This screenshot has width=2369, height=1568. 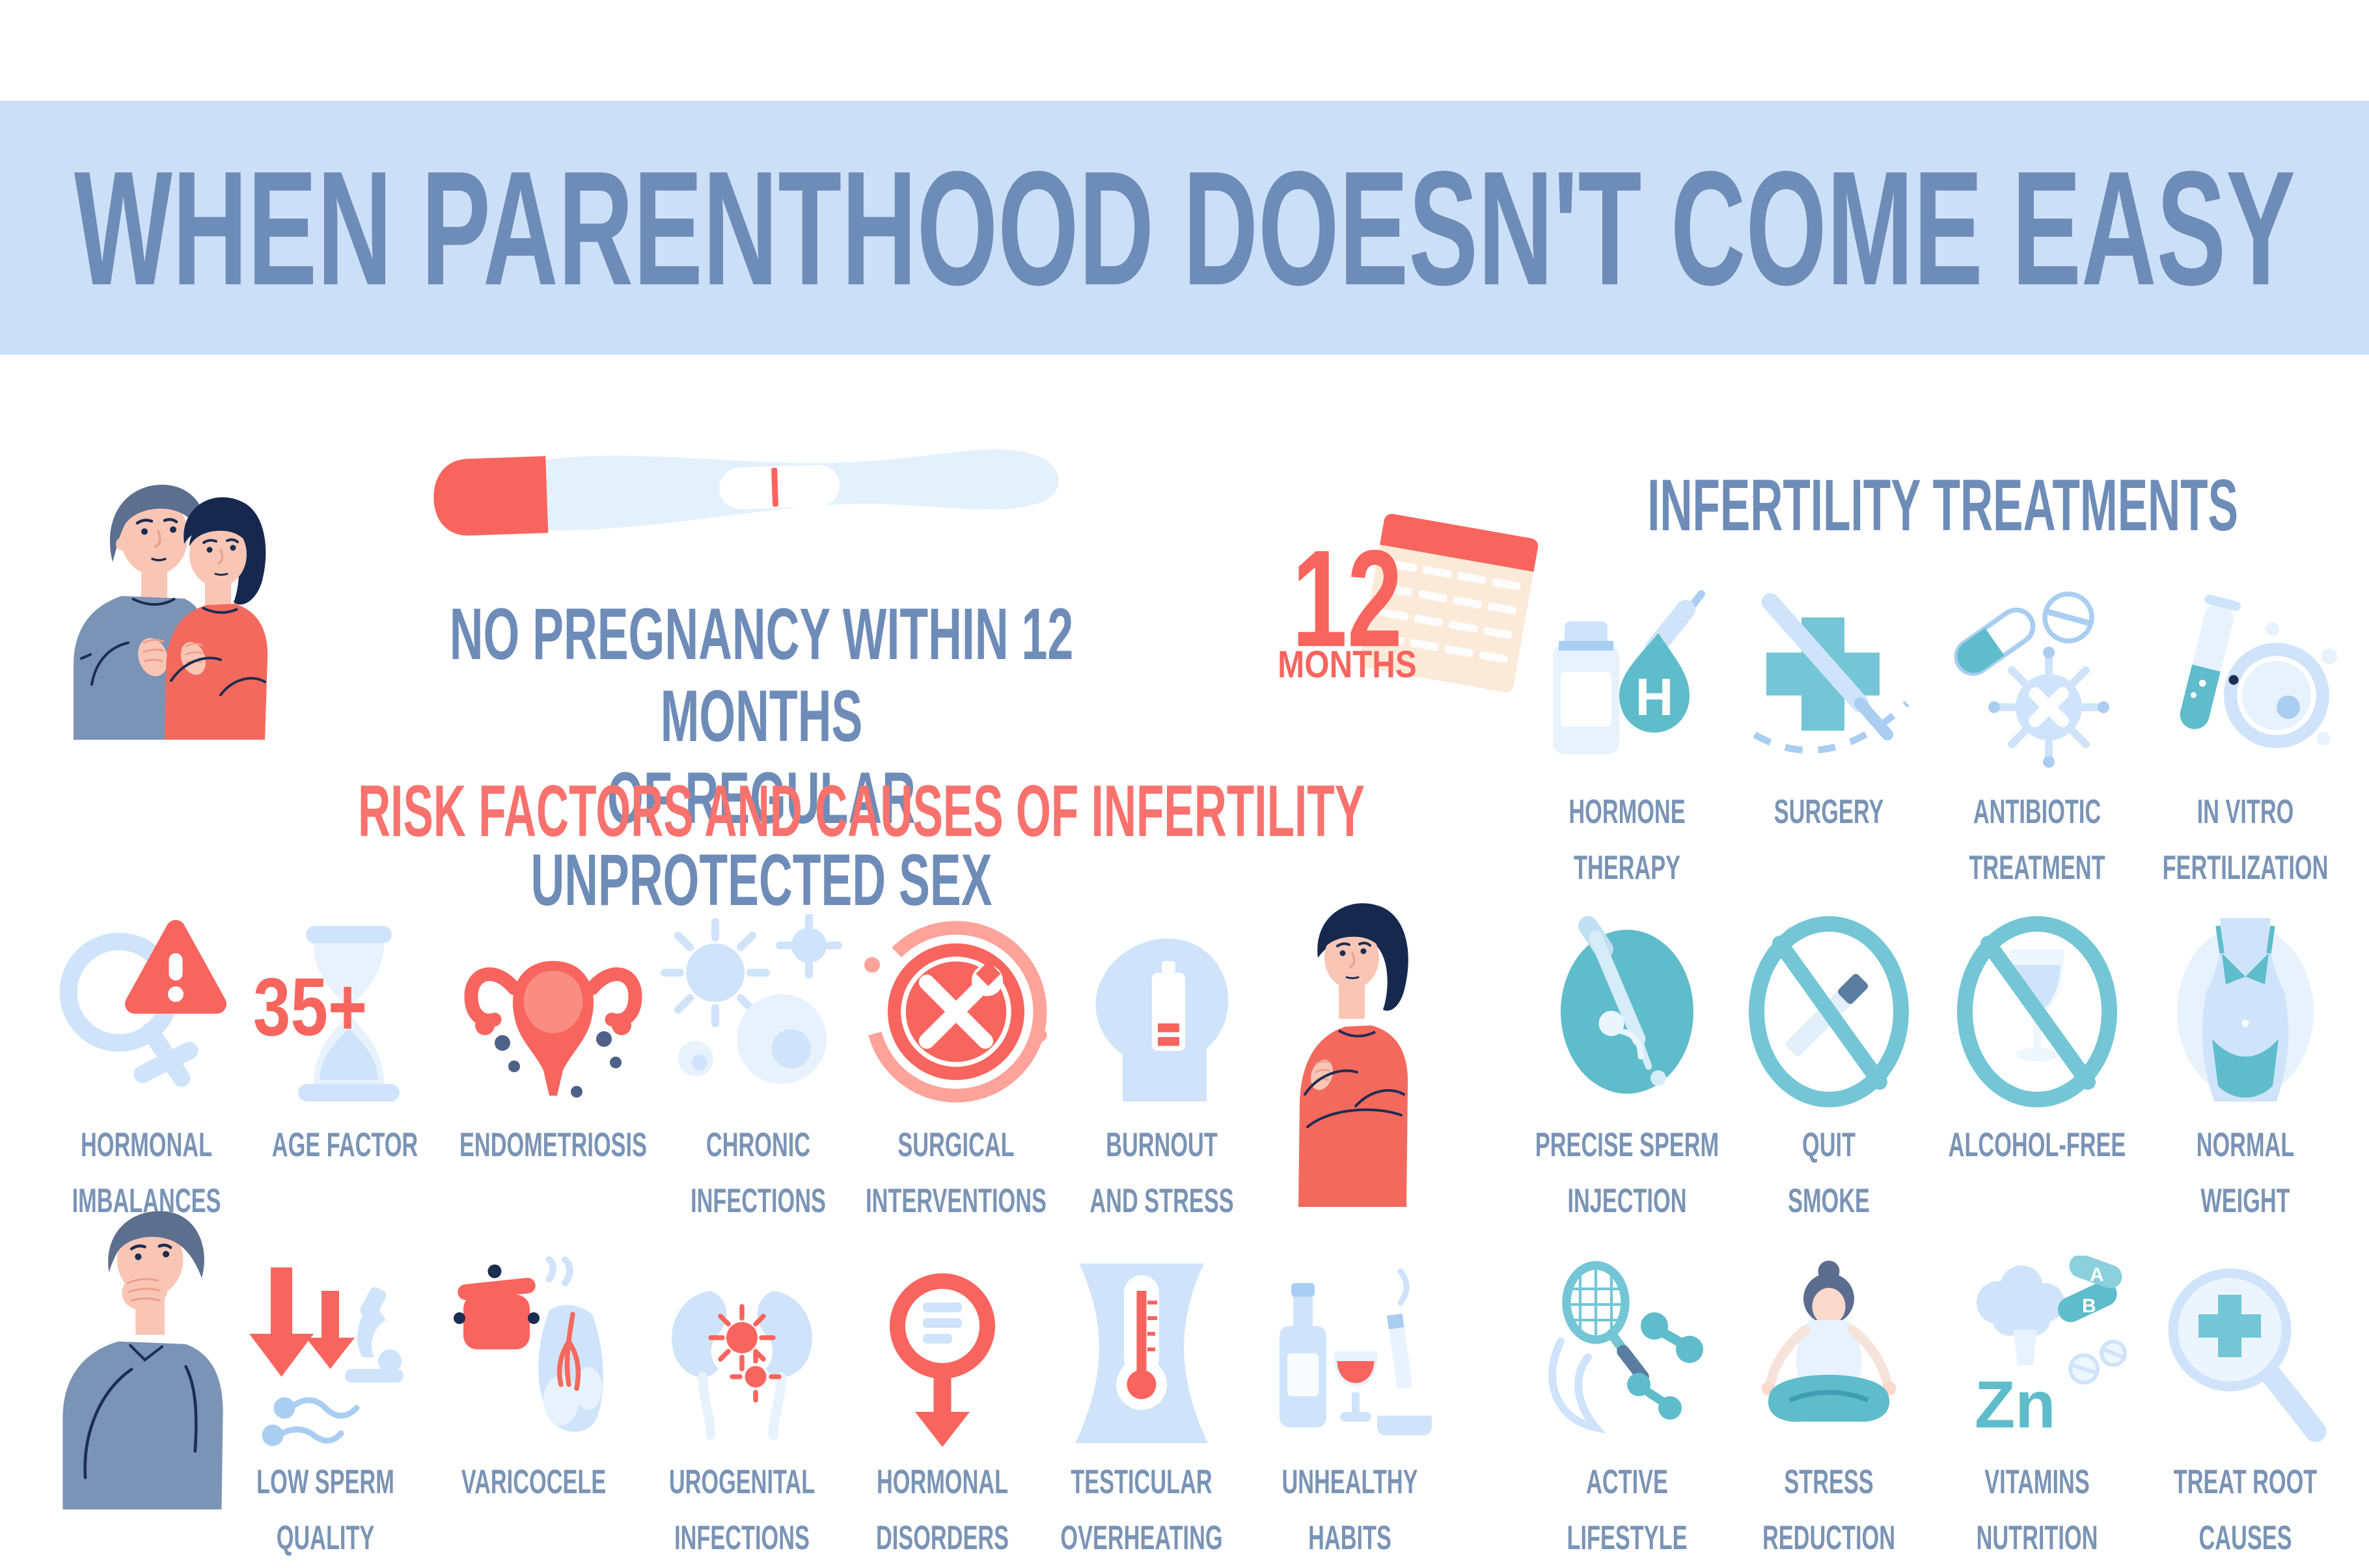 I want to click on no-smoking-icon, so click(x=1829, y=1012).